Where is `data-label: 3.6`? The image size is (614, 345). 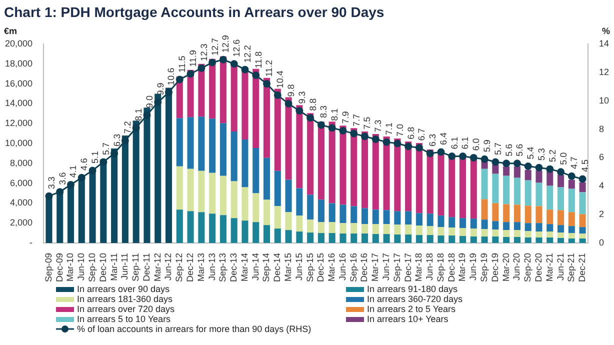
data-label: 3.6 is located at coordinates (62, 178).